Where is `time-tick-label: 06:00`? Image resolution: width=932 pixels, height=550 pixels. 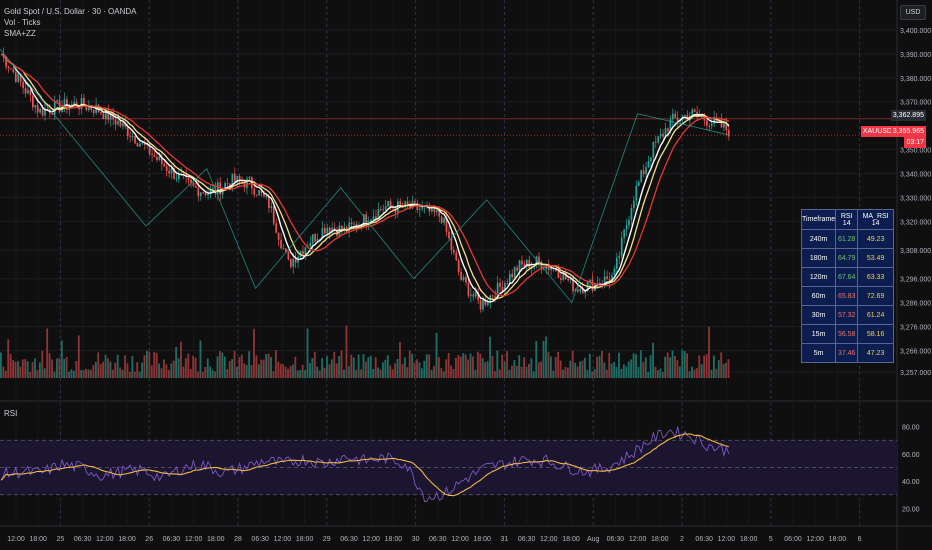 time-tick-label: 06:00 is located at coordinates (793, 539).